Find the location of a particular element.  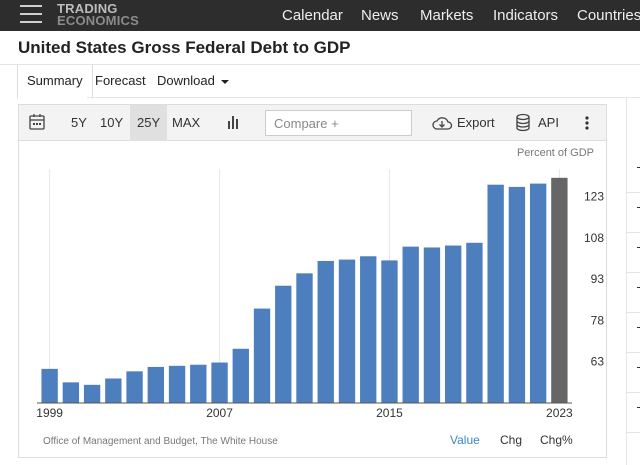

side-panel is located at coordinates (633, 281).